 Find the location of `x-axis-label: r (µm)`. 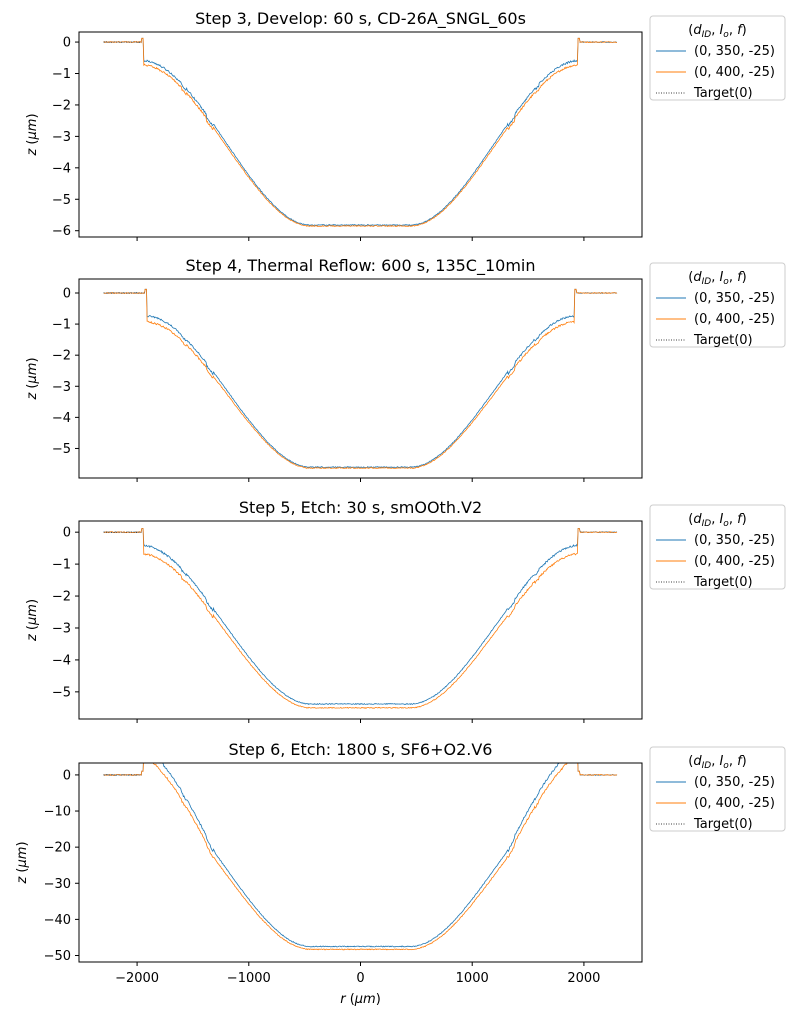

x-axis-label: r (µm) is located at coordinates (360, 999).